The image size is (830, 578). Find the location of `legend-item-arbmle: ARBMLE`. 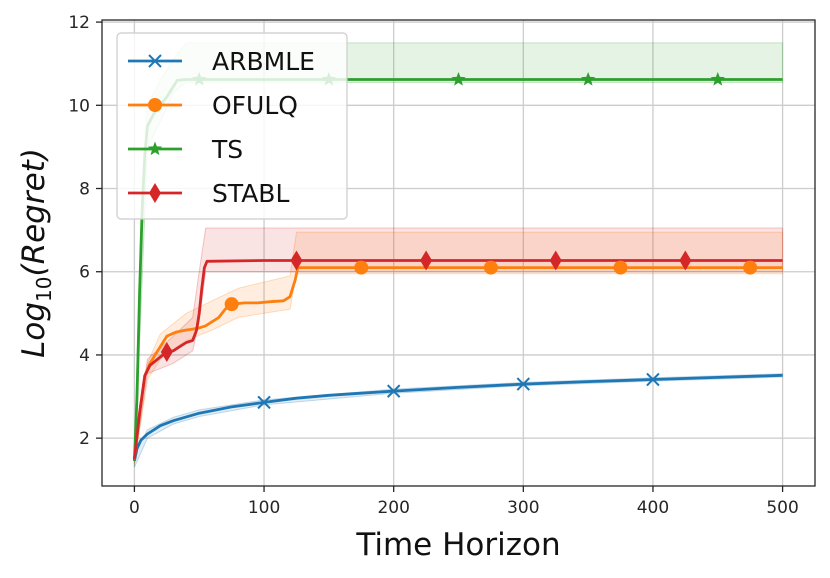

legend-item-arbmle: ARBMLE is located at coordinates (221, 61).